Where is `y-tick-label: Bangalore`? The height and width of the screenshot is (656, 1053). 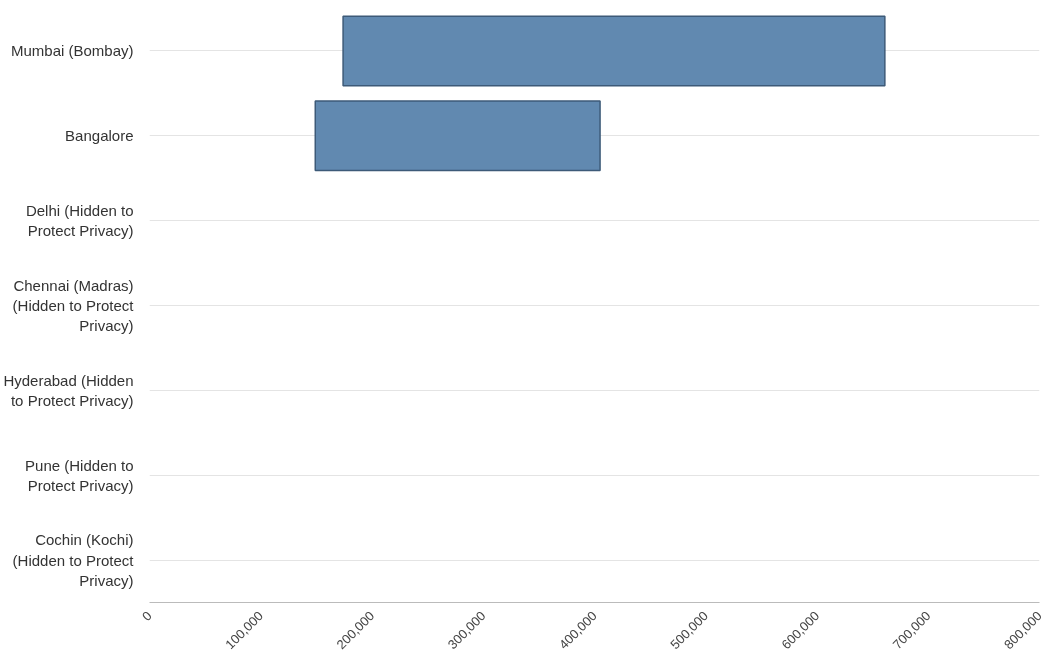 y-tick-label: Bangalore is located at coordinates (99, 136).